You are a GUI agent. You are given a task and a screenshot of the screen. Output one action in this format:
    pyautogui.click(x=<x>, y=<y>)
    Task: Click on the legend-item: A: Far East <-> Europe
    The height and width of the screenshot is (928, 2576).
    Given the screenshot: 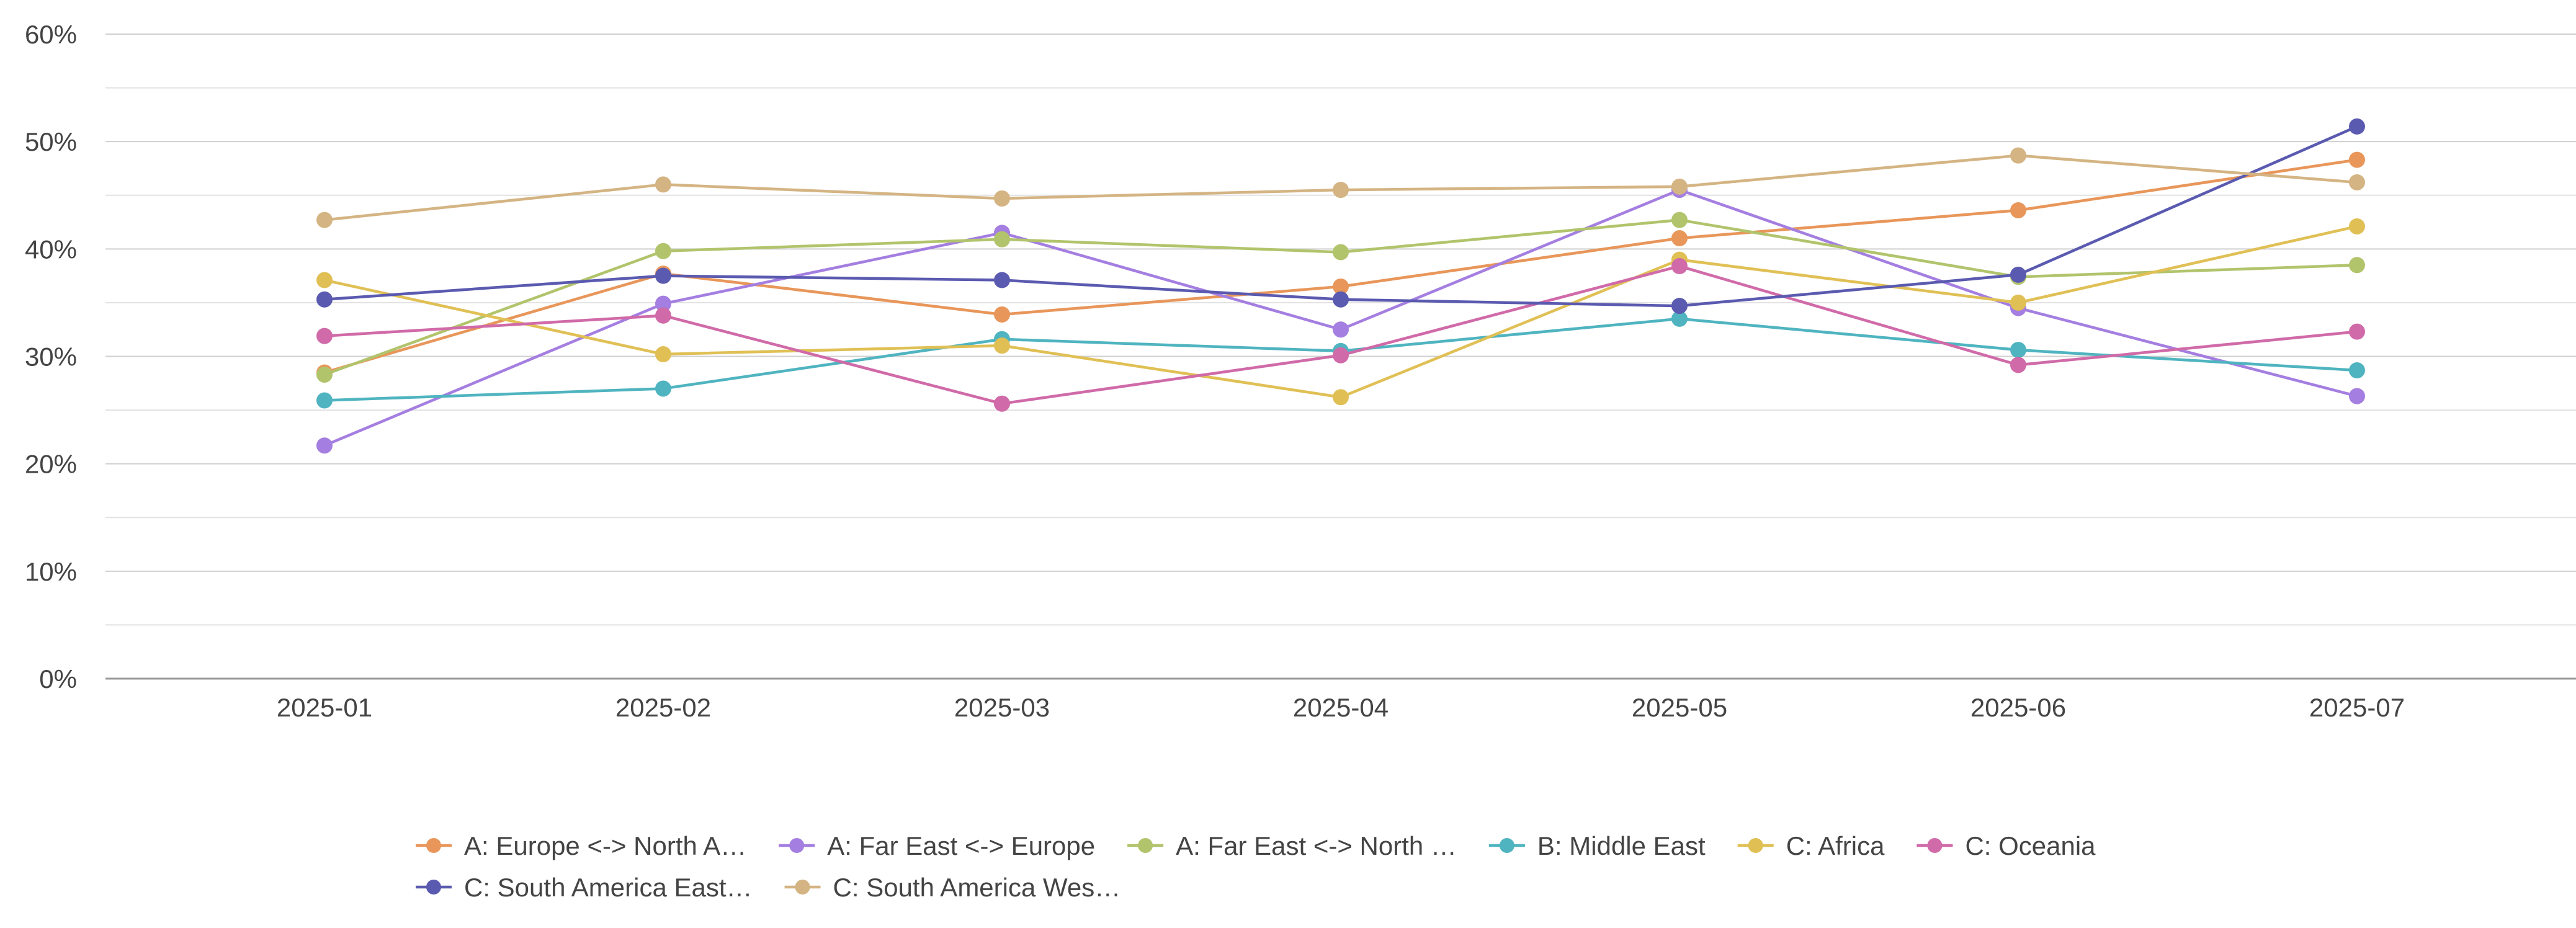 What is the action you would take?
    pyautogui.click(x=937, y=845)
    